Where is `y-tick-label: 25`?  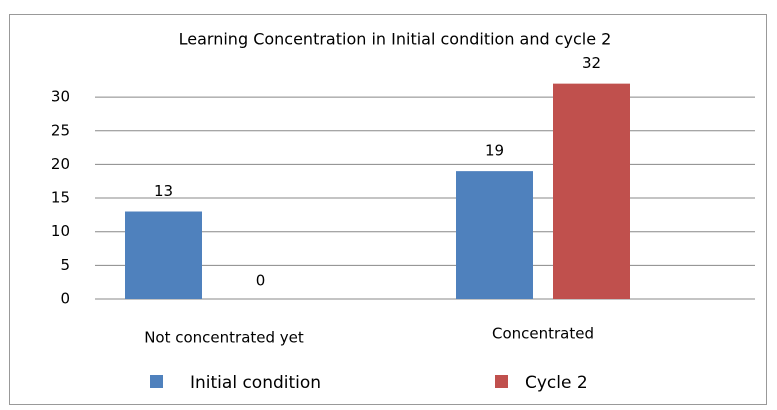
y-tick-label: 25 is located at coordinates (60, 130).